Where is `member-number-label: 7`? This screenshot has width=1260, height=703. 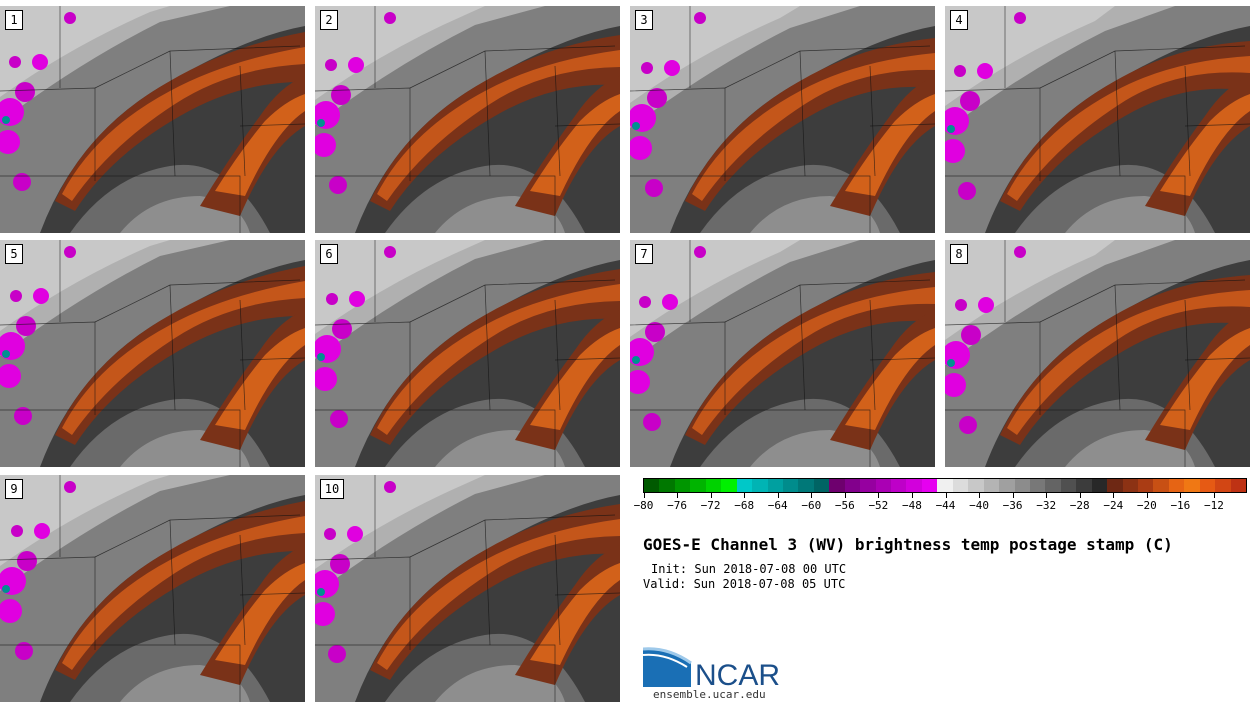 member-number-label: 7 is located at coordinates (644, 254).